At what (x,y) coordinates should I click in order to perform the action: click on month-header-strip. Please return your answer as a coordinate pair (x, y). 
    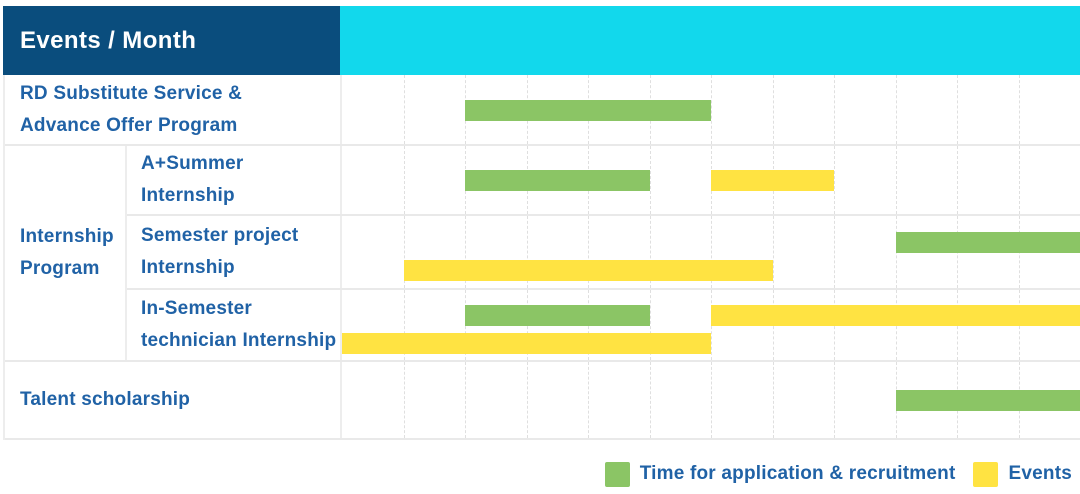
    Looking at the image, I should click on (710, 40).